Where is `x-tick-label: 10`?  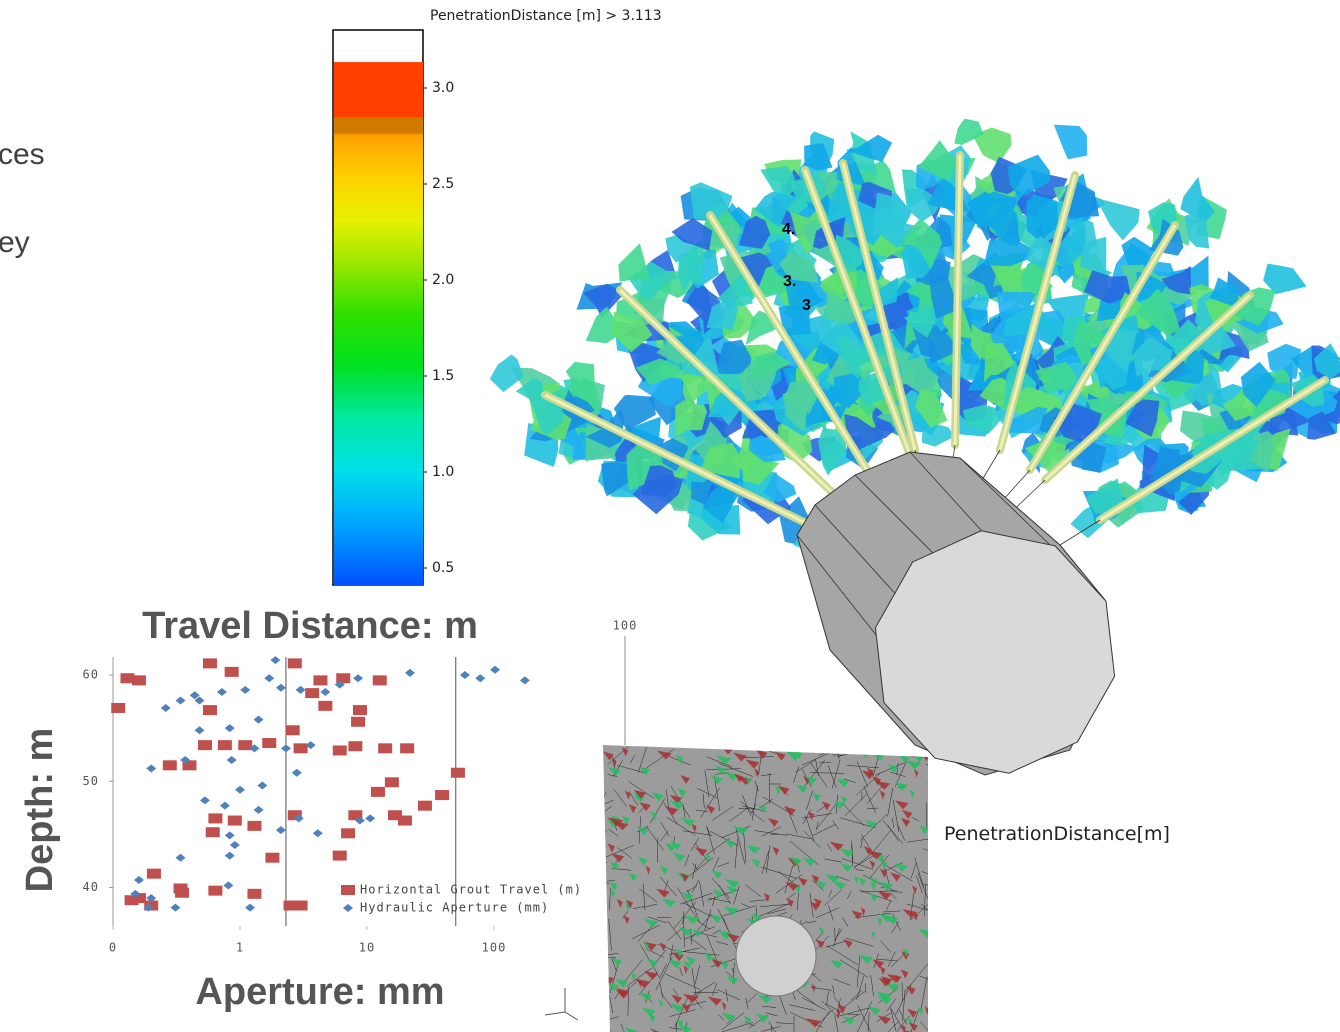
x-tick-label: 10 is located at coordinates (367, 948).